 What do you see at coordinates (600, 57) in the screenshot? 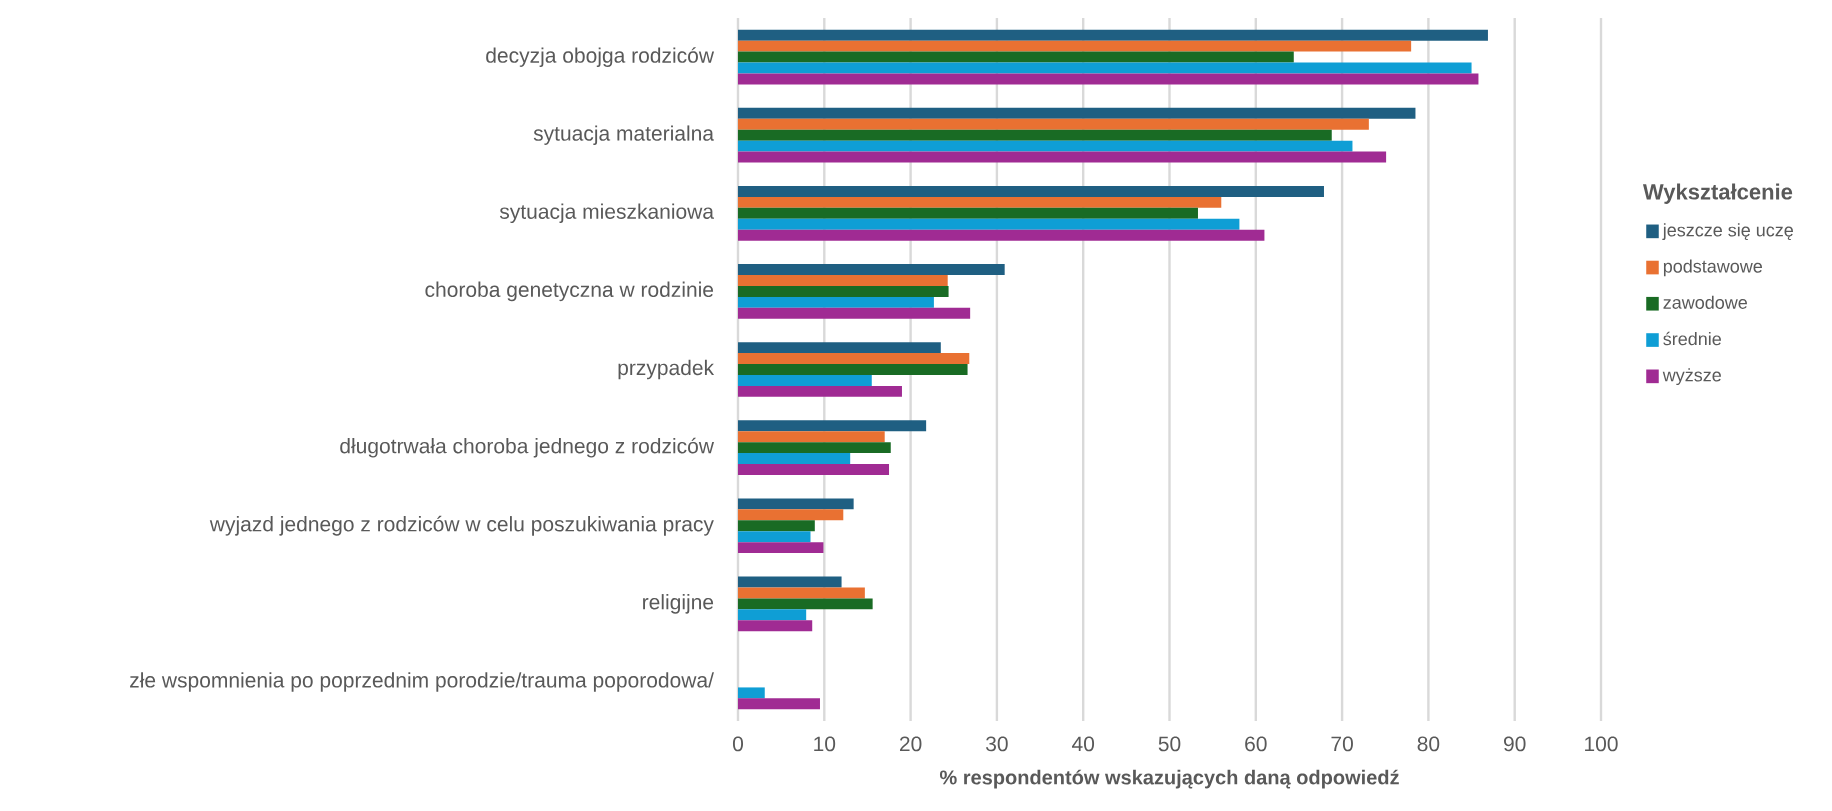
I see `y-tick-label: decyzja obojga rodziców` at bounding box center [600, 57].